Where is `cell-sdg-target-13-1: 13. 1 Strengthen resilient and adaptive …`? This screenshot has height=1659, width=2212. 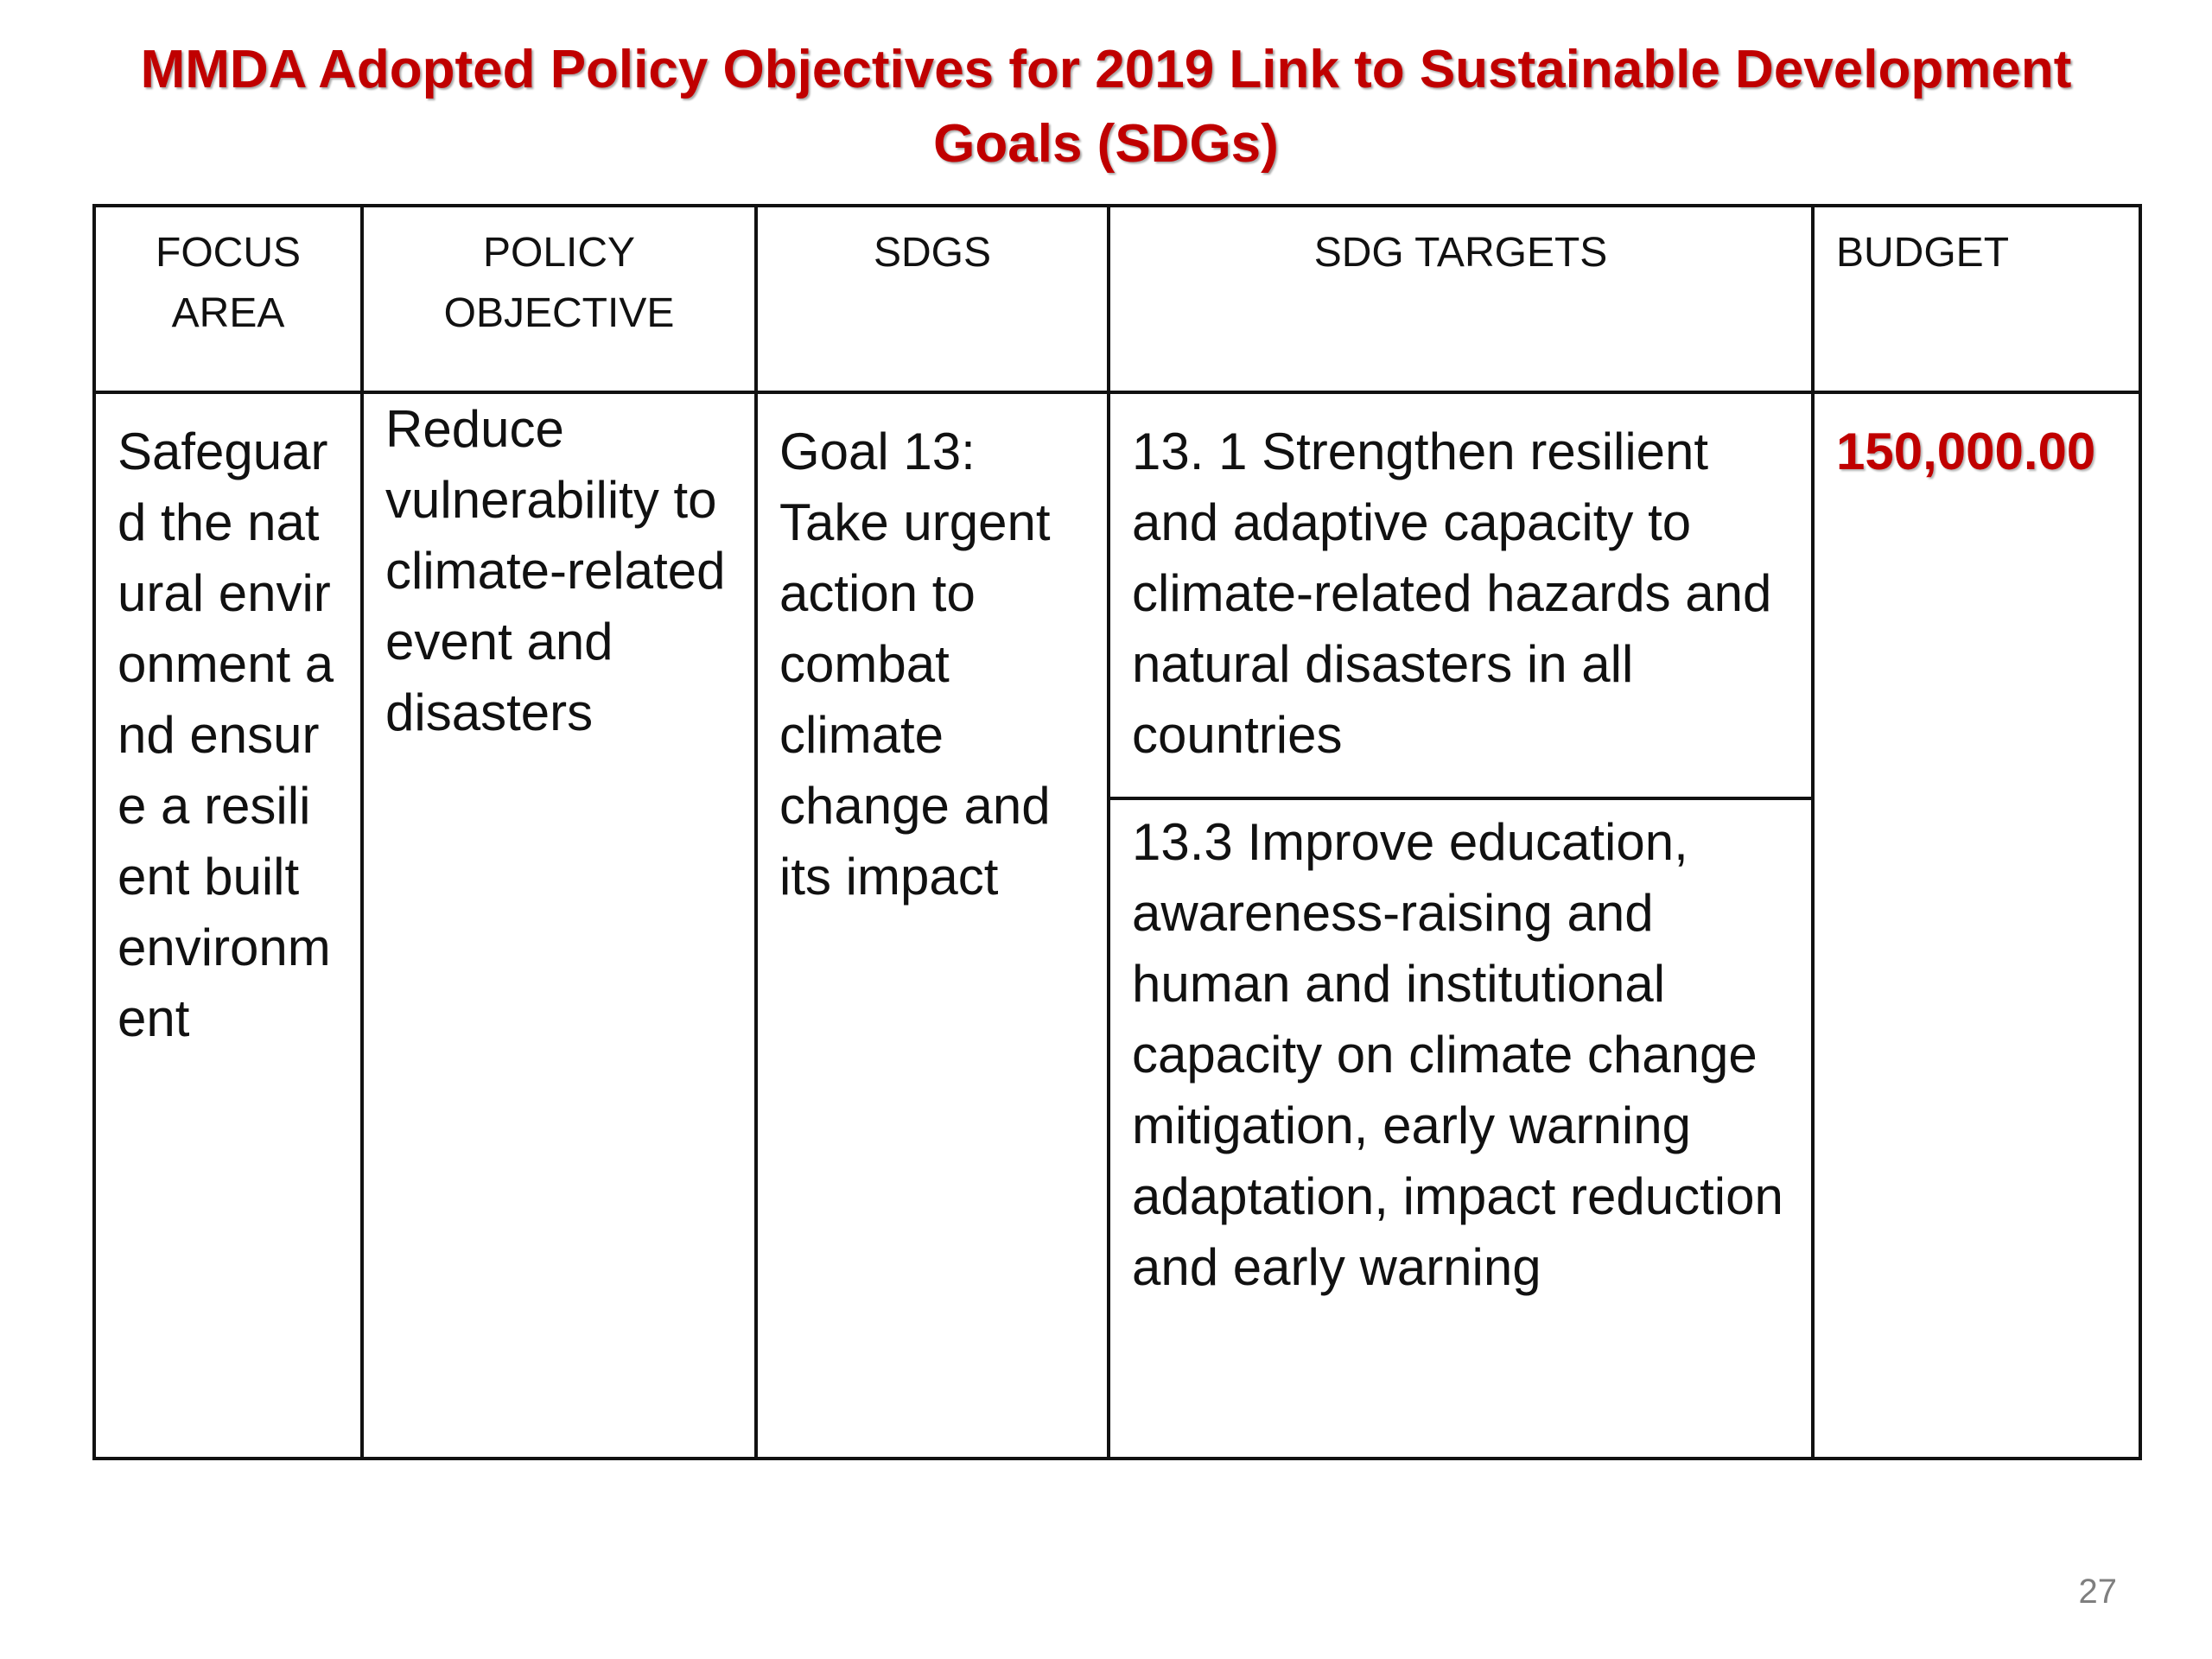 cell-sdg-target-13-1: 13. 1 Strengthen resilient and adaptive … is located at coordinates (1461, 595).